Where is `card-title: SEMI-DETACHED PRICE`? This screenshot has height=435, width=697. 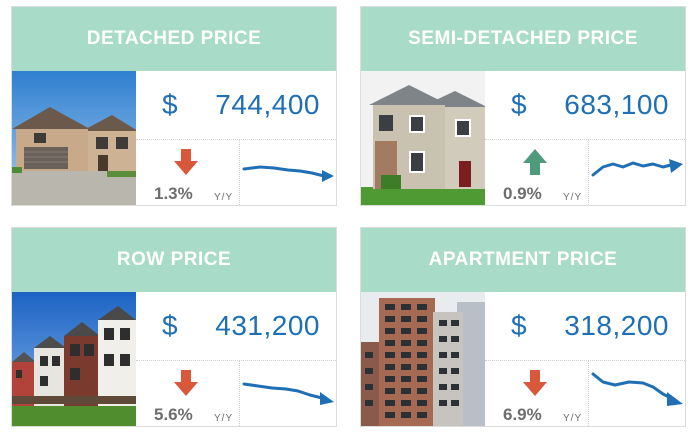
card-title: SEMI-DETACHED PRICE is located at coordinates (523, 39).